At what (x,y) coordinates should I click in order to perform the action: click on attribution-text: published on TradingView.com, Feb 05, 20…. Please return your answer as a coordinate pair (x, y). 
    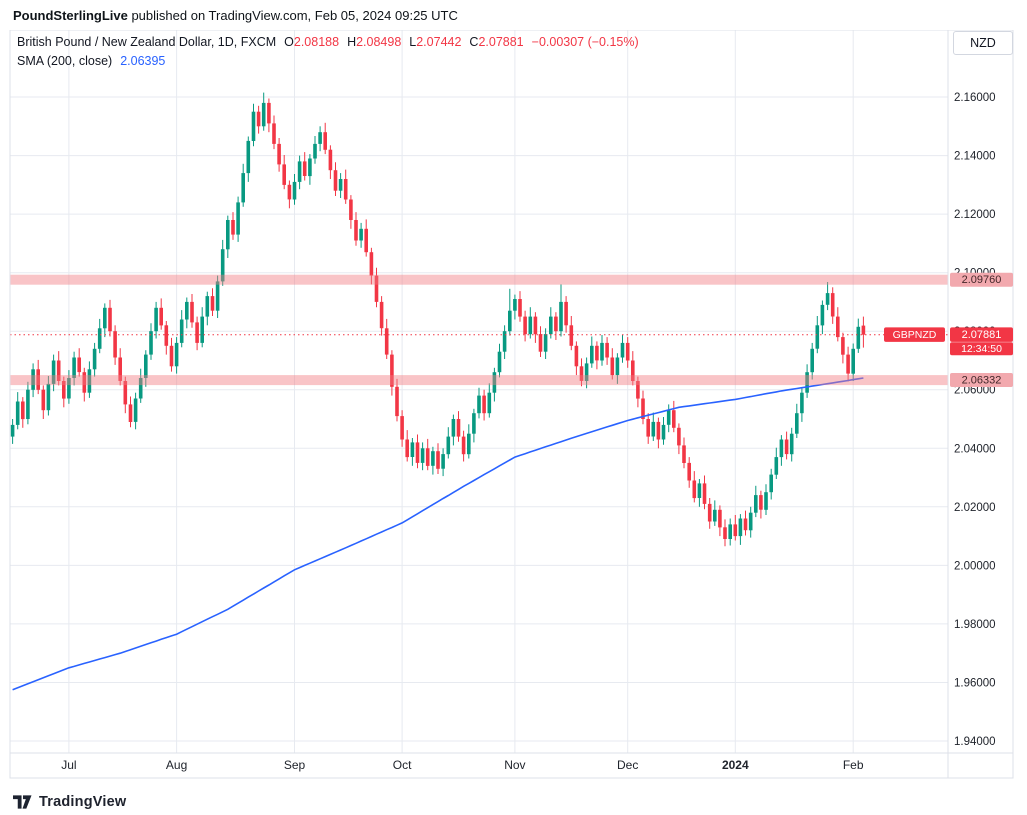
    Looking at the image, I should click on (292, 15).